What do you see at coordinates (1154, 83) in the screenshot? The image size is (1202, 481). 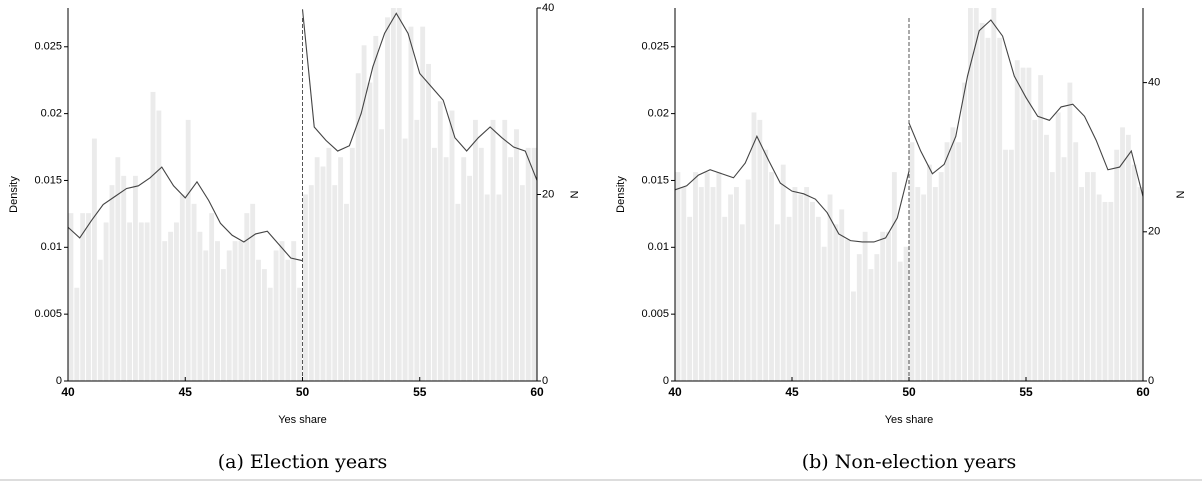 I see `y2-tick-label: 40` at bounding box center [1154, 83].